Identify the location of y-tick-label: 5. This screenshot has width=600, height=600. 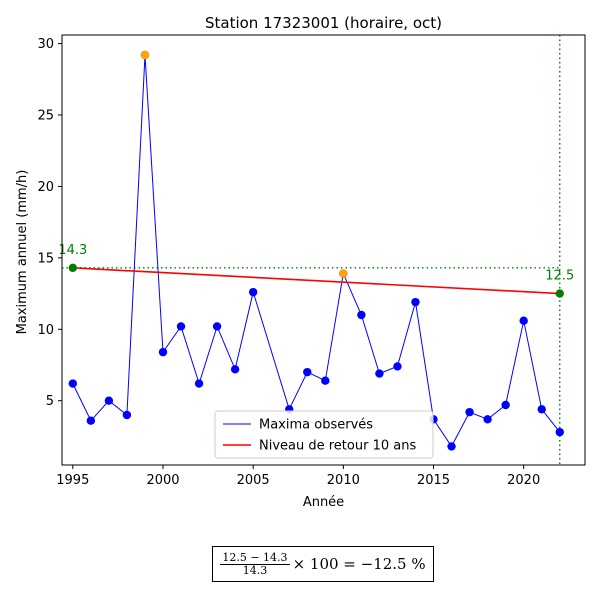
(50, 401).